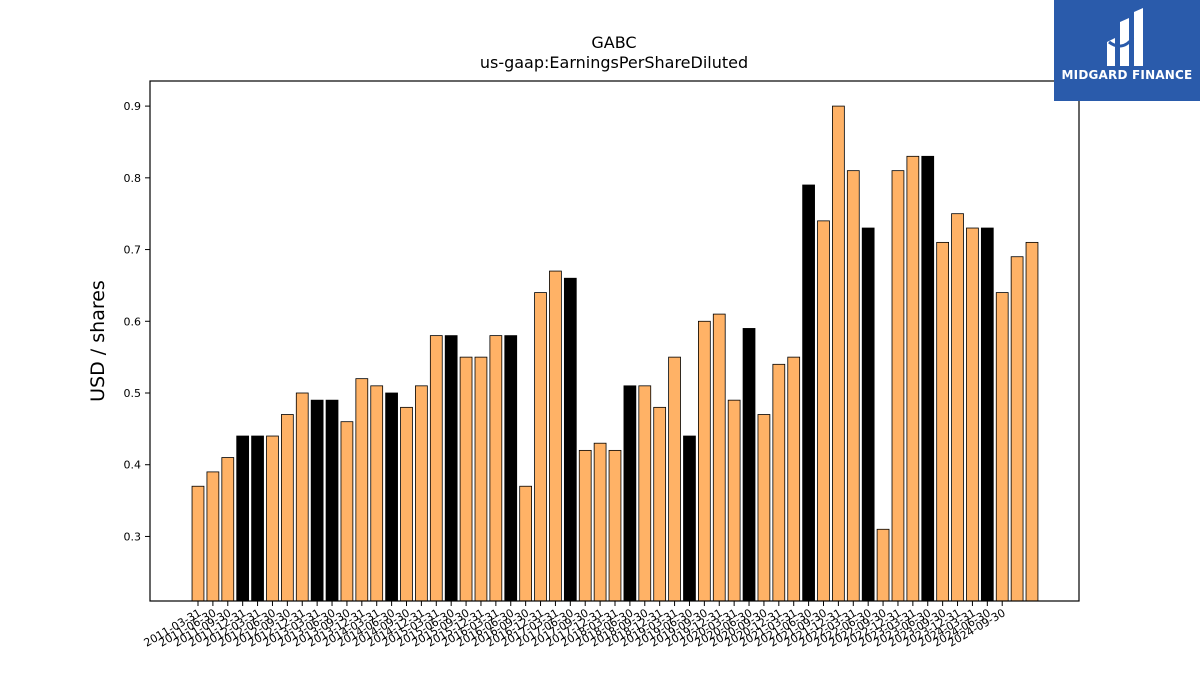 This screenshot has width=1200, height=675. What do you see at coordinates (1127, 75) in the screenshot?
I see `brand-name: MIDGARD FINANCE` at bounding box center [1127, 75].